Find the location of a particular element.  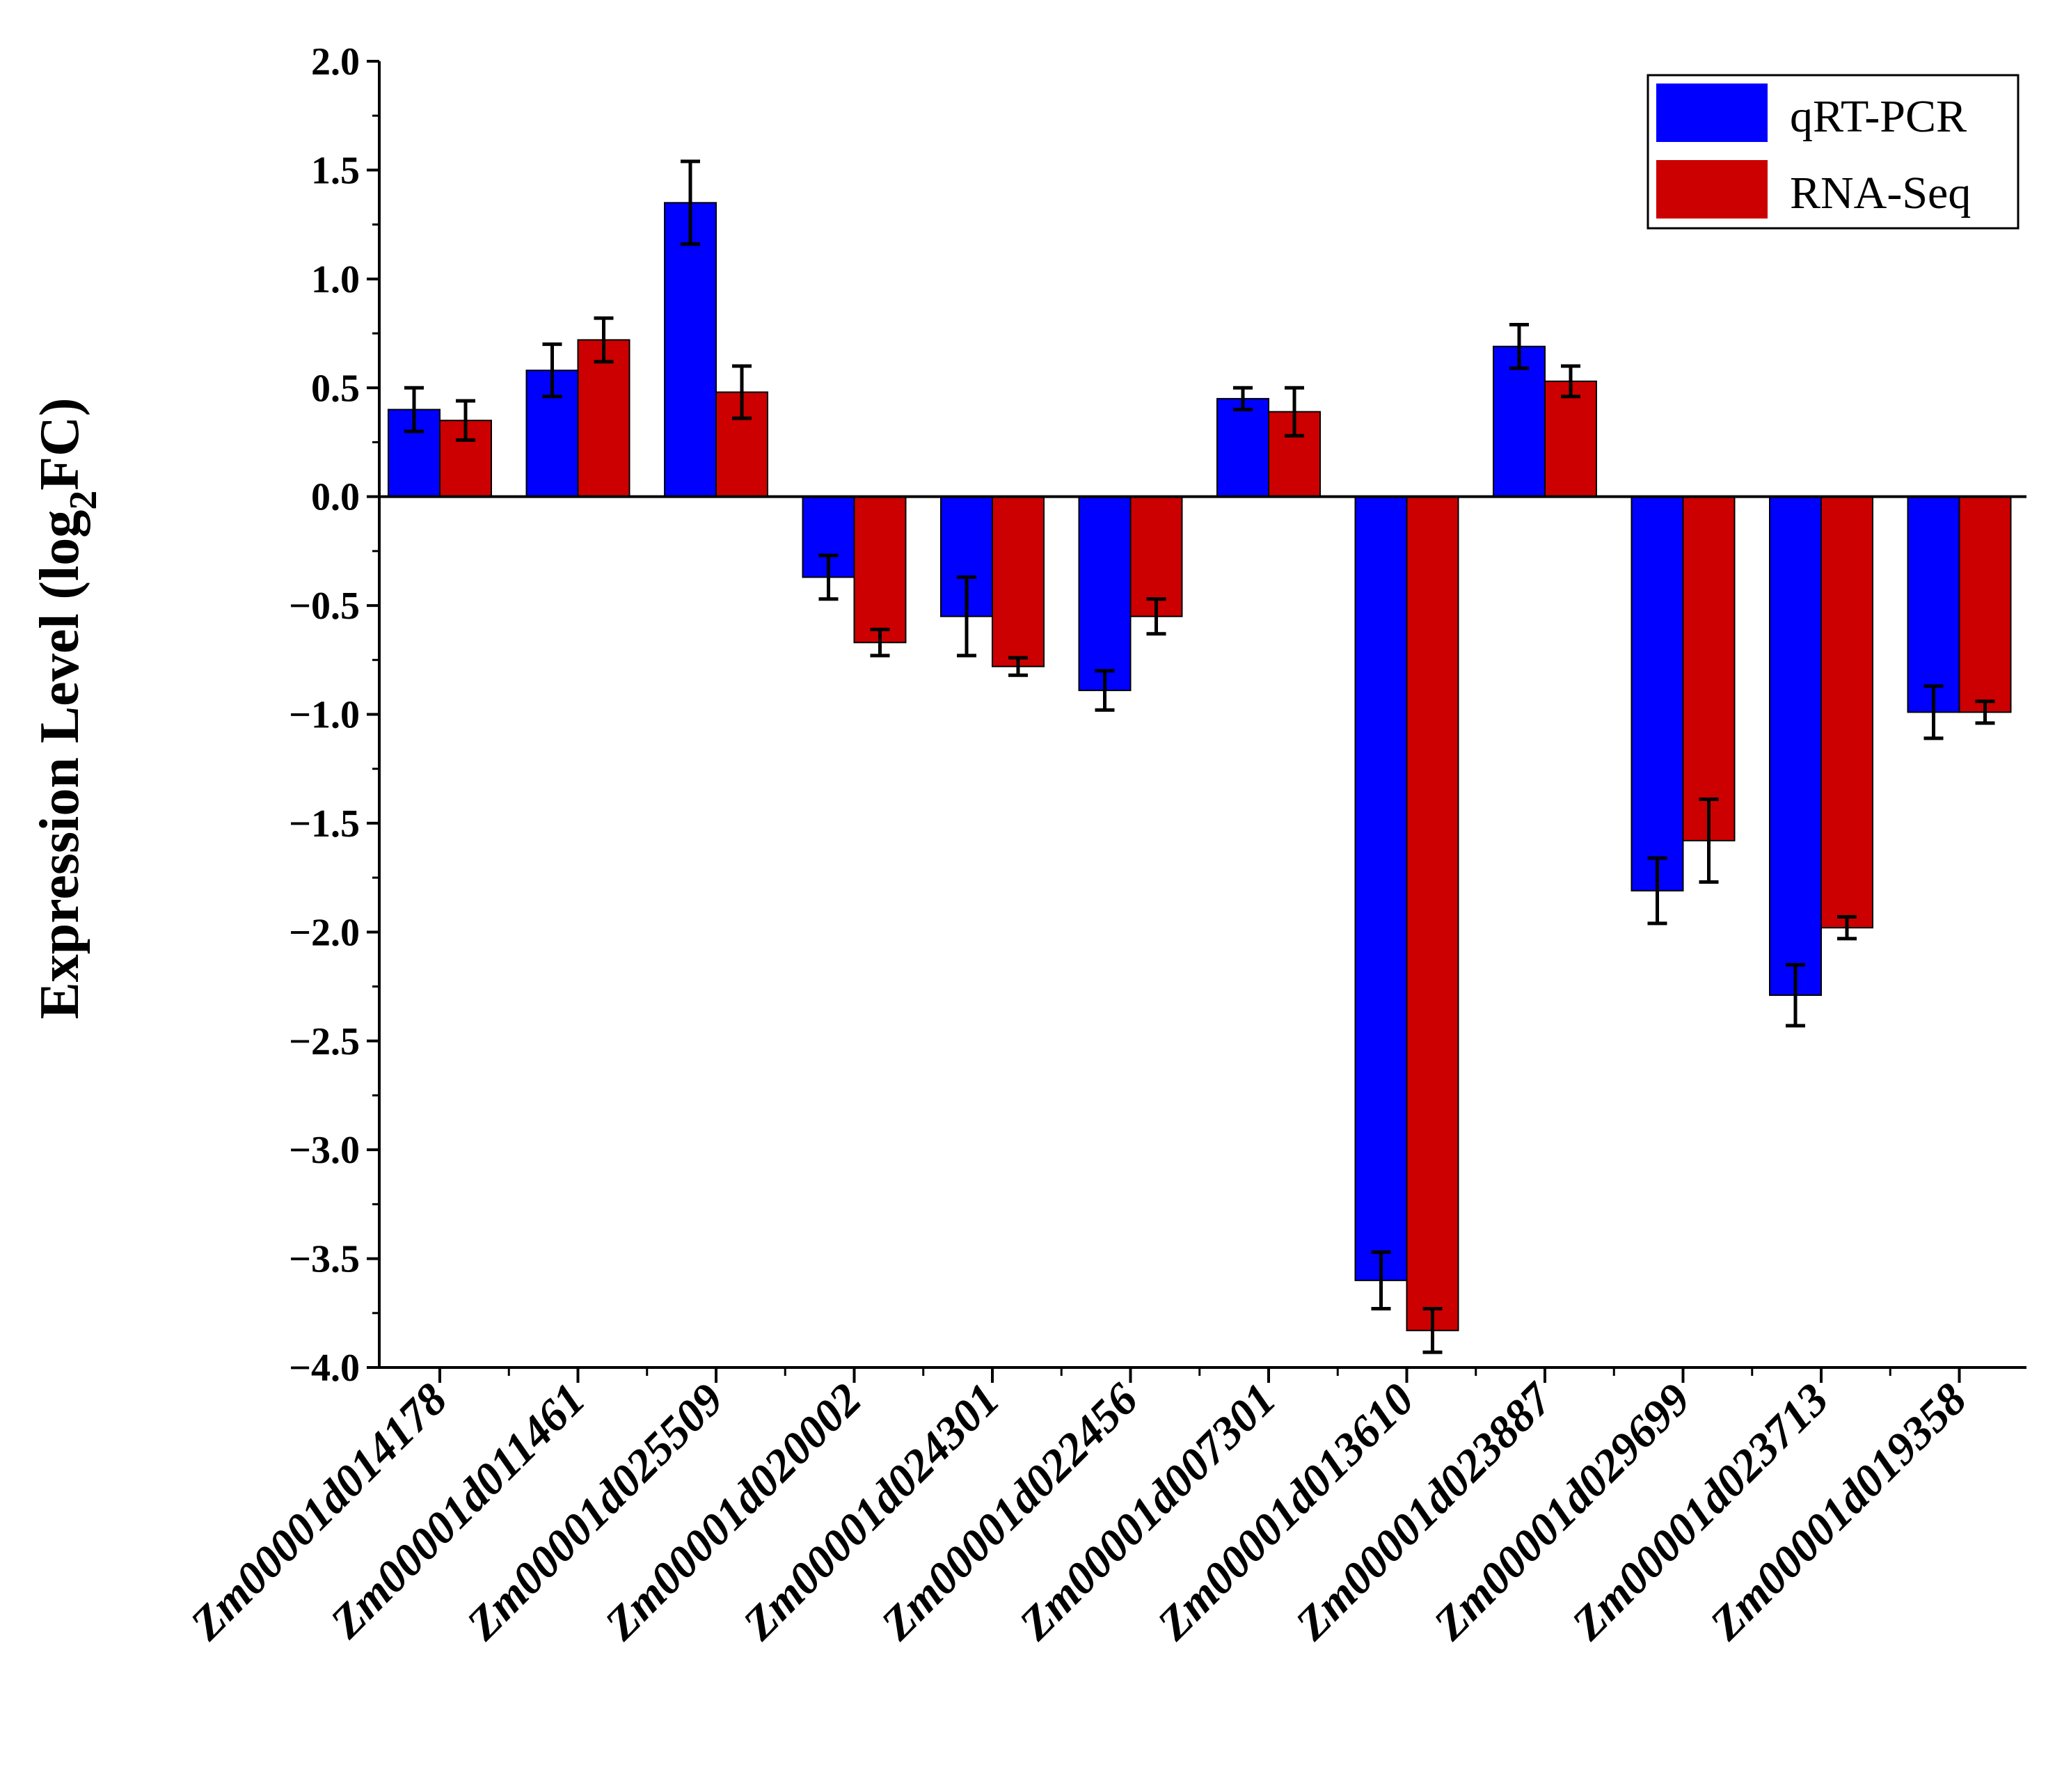

bar-qrt-pcr-zm00001d022456 is located at coordinates (1105, 593).